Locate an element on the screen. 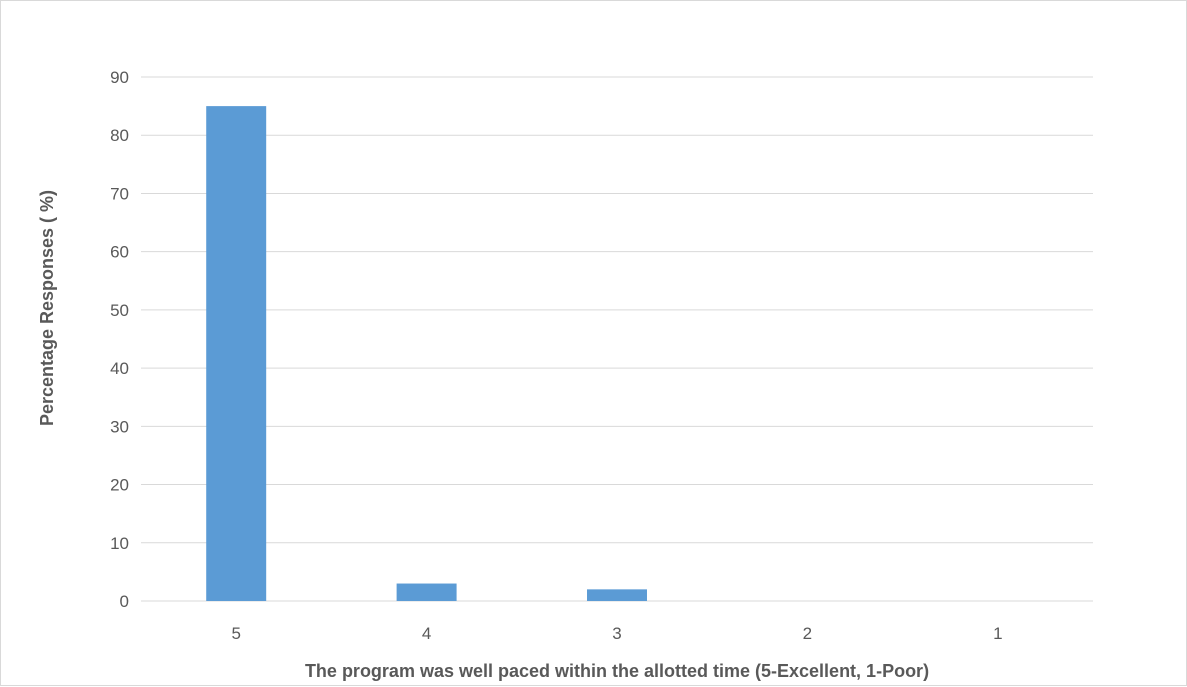 This screenshot has height=687, width=1187. y-tick-label: 0 is located at coordinates (124, 601).